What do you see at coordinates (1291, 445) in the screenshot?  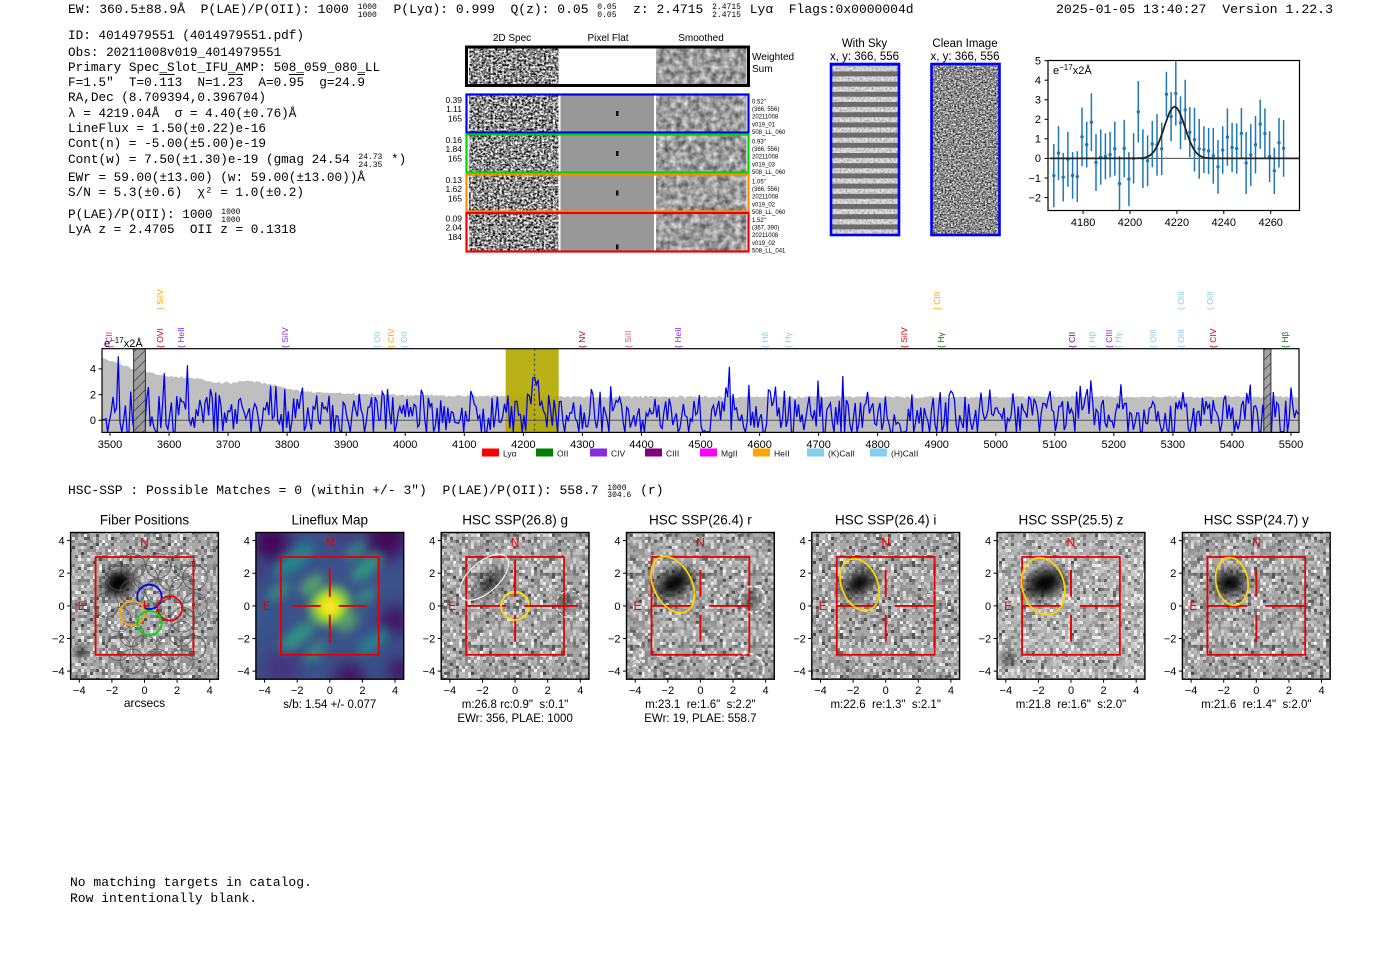 I see `svg-text: 5500` at bounding box center [1291, 445].